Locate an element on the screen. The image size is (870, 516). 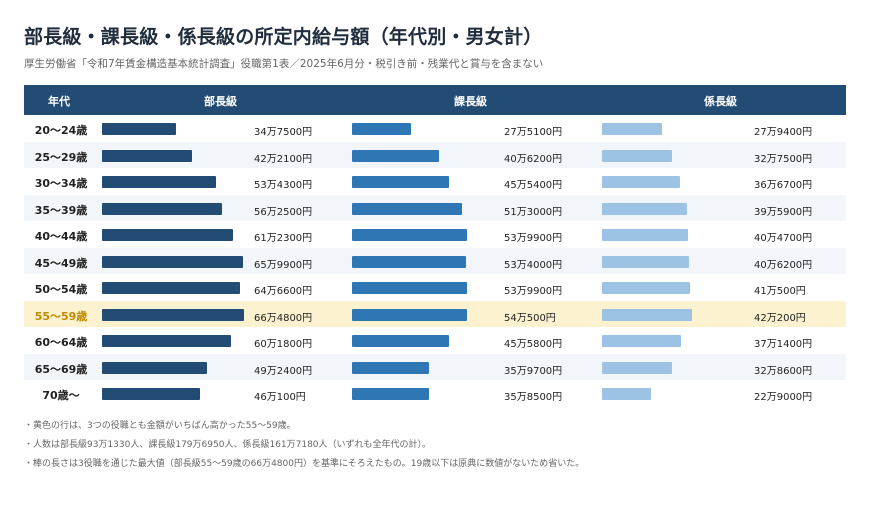
header-kakaricho: 係長級 is located at coordinates (720, 101).